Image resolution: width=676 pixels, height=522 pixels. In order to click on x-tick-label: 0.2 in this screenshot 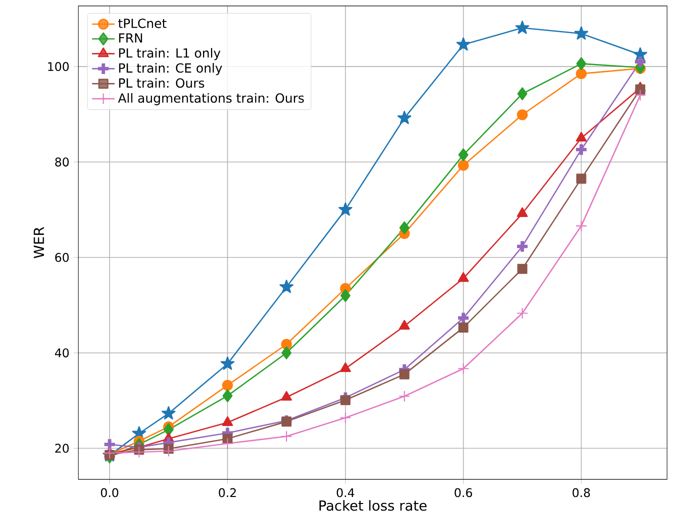, I will do `click(227, 493)`.